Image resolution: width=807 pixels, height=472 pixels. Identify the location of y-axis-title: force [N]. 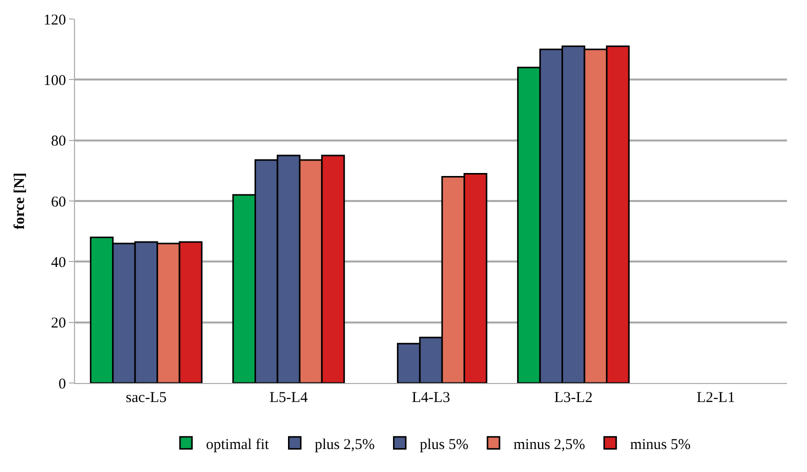
(20, 201).